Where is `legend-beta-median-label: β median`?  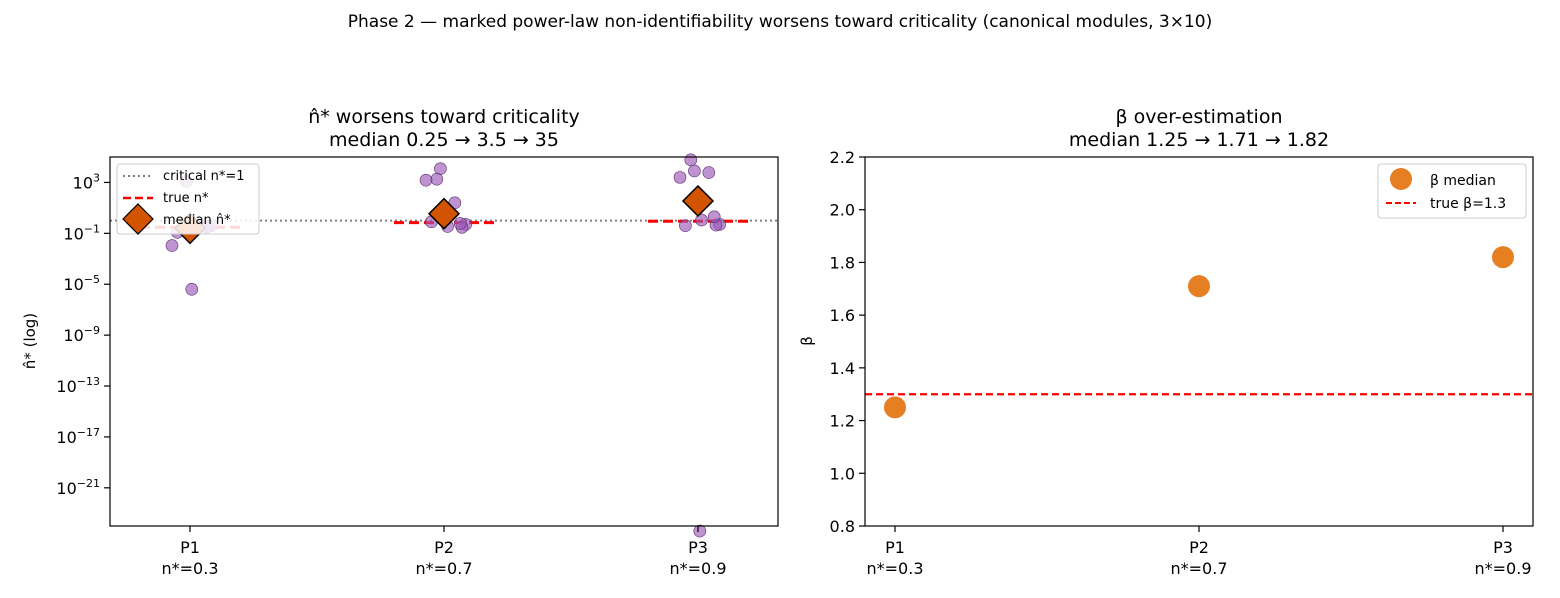
legend-beta-median-label: β median is located at coordinates (1463, 181).